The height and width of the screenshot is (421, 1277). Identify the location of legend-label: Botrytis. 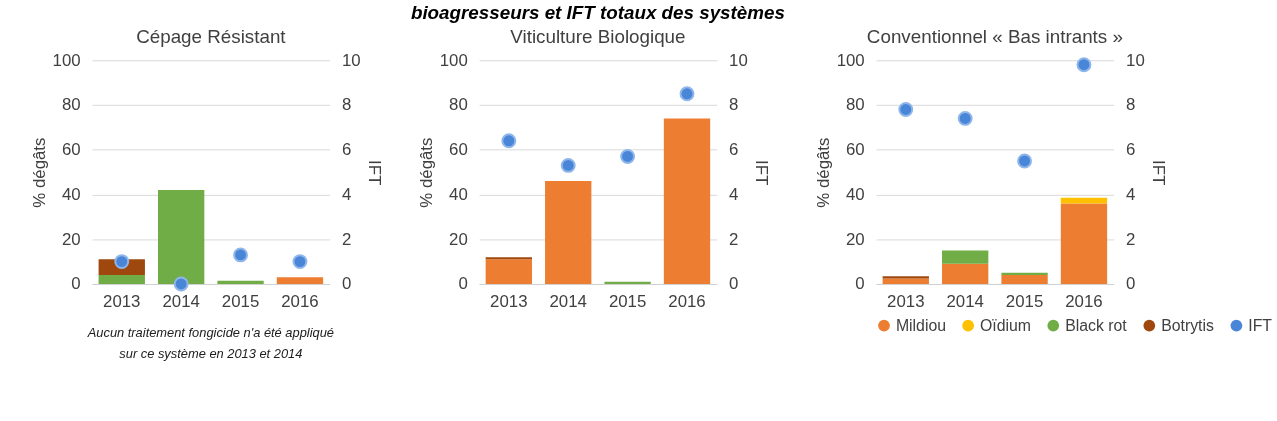
(1188, 325).